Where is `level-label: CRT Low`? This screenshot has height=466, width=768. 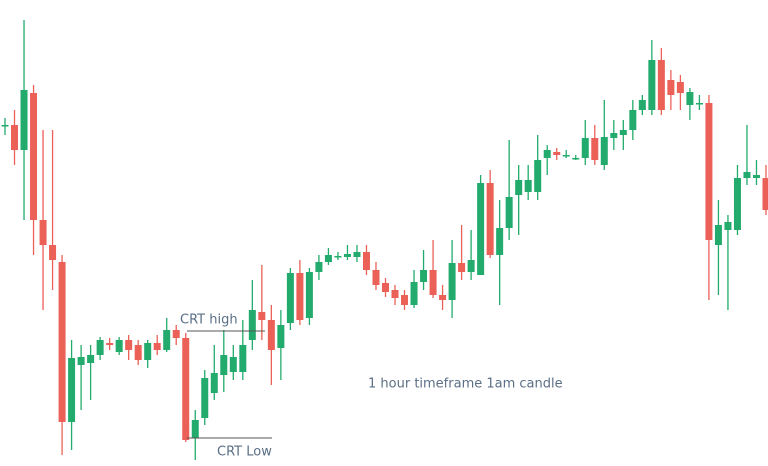
level-label: CRT Low is located at coordinates (244, 452).